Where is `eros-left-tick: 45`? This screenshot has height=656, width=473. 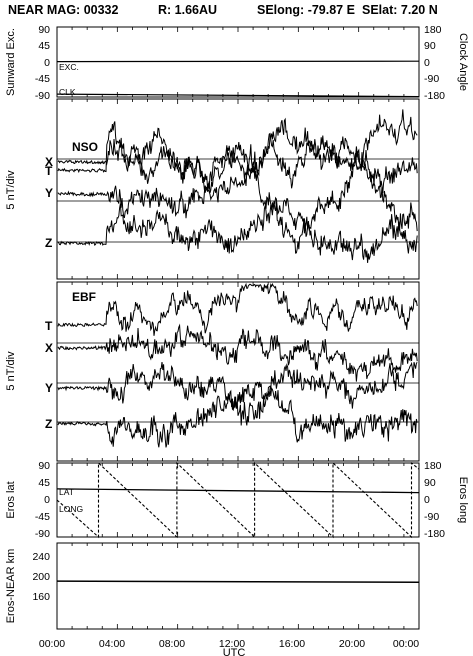
eros-left-tick: 45 is located at coordinates (44, 483).